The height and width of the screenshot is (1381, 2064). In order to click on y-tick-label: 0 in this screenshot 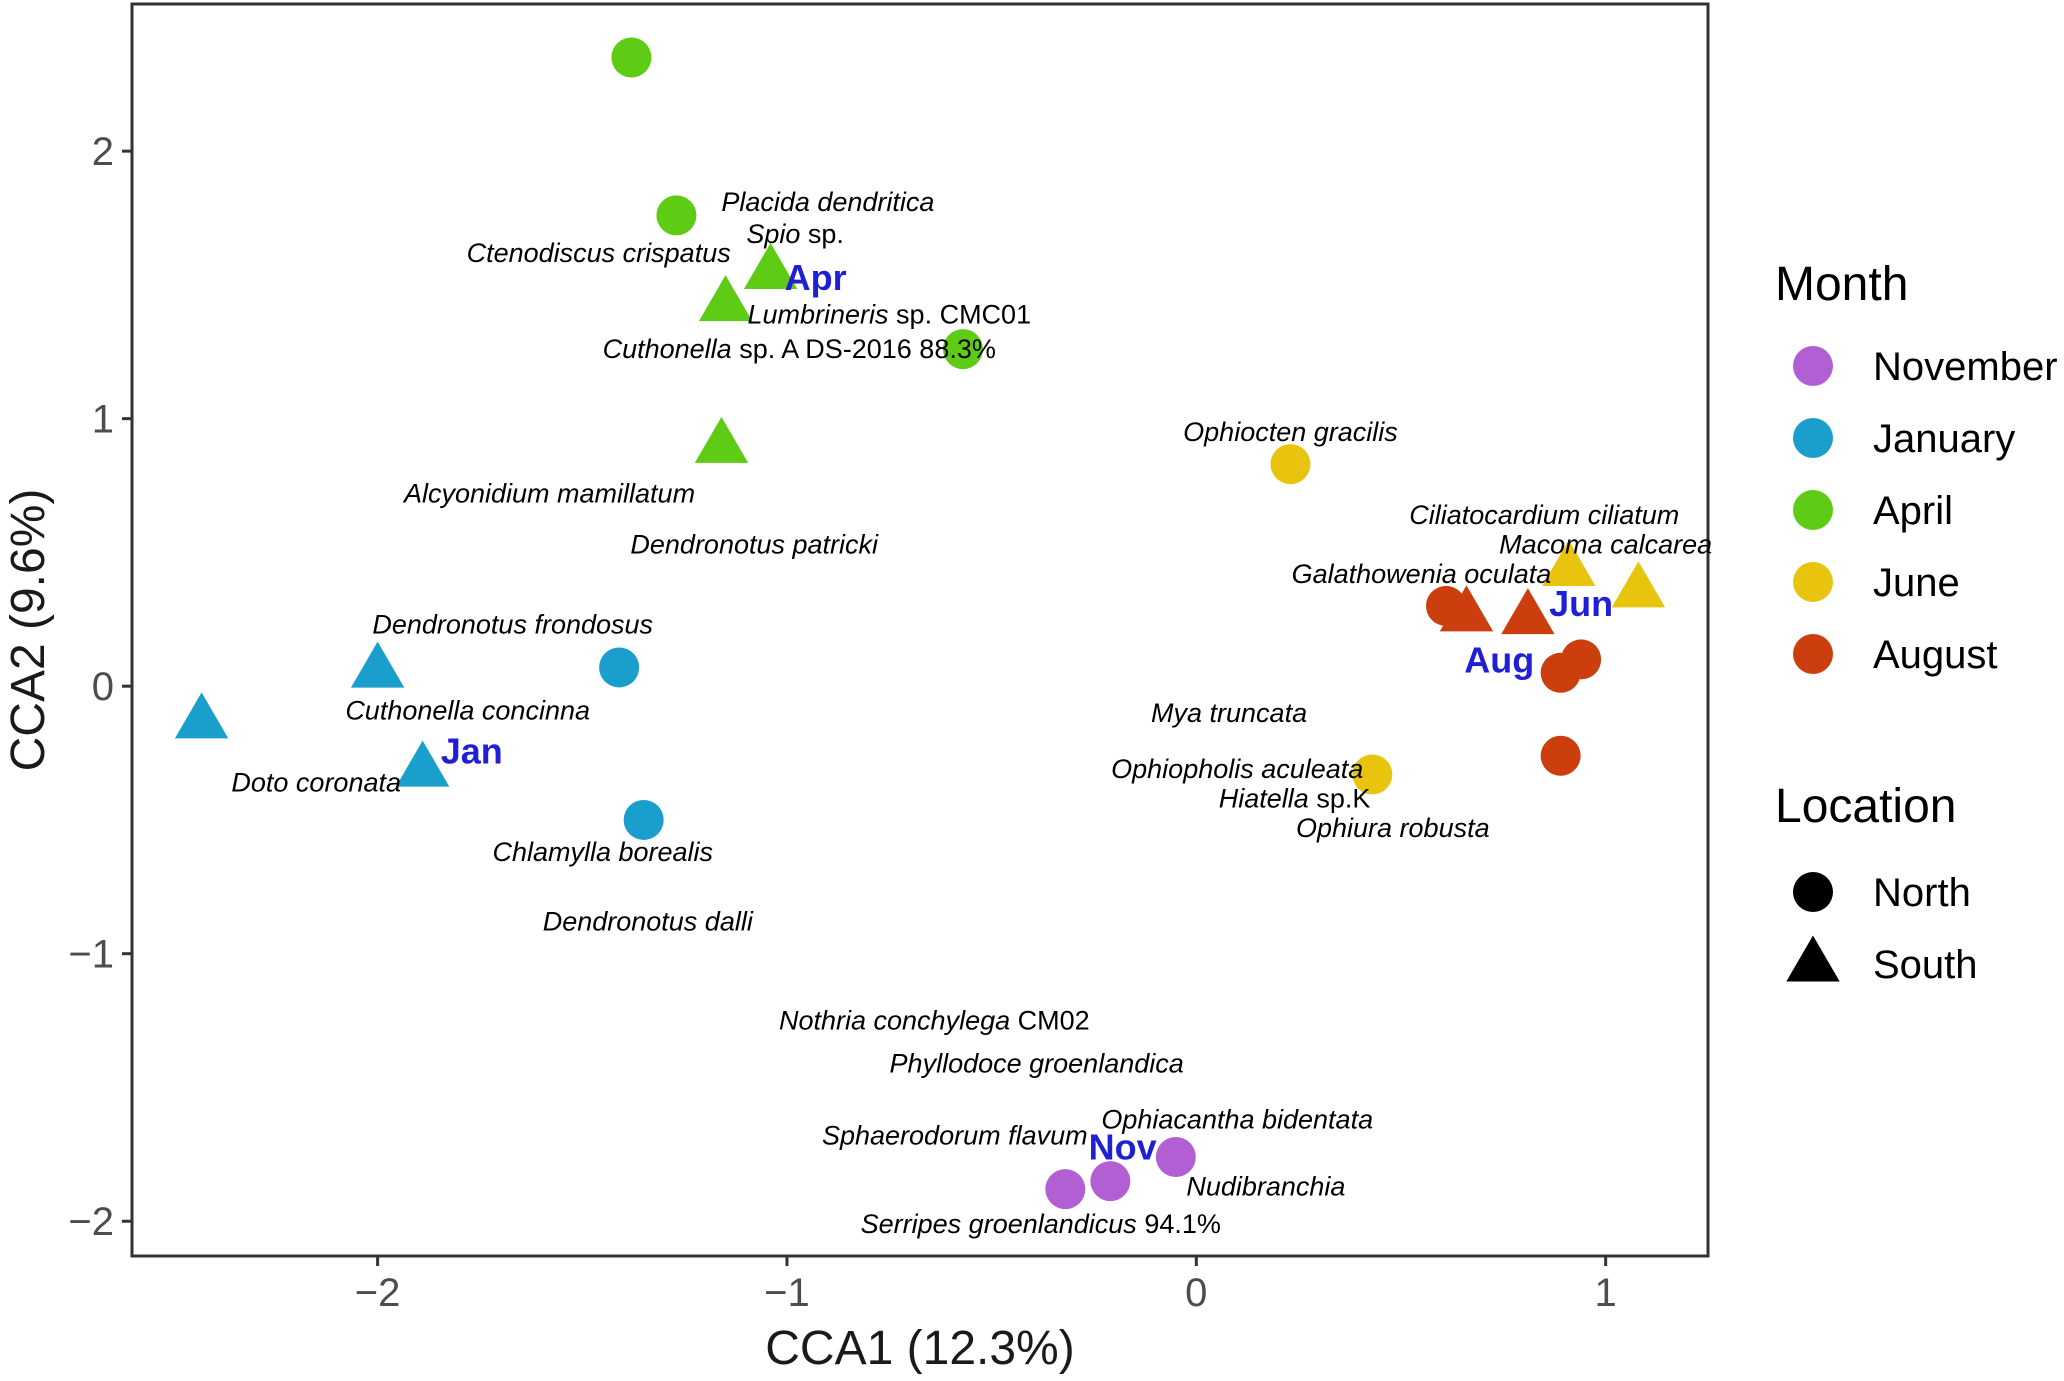, I will do `click(103, 687)`.